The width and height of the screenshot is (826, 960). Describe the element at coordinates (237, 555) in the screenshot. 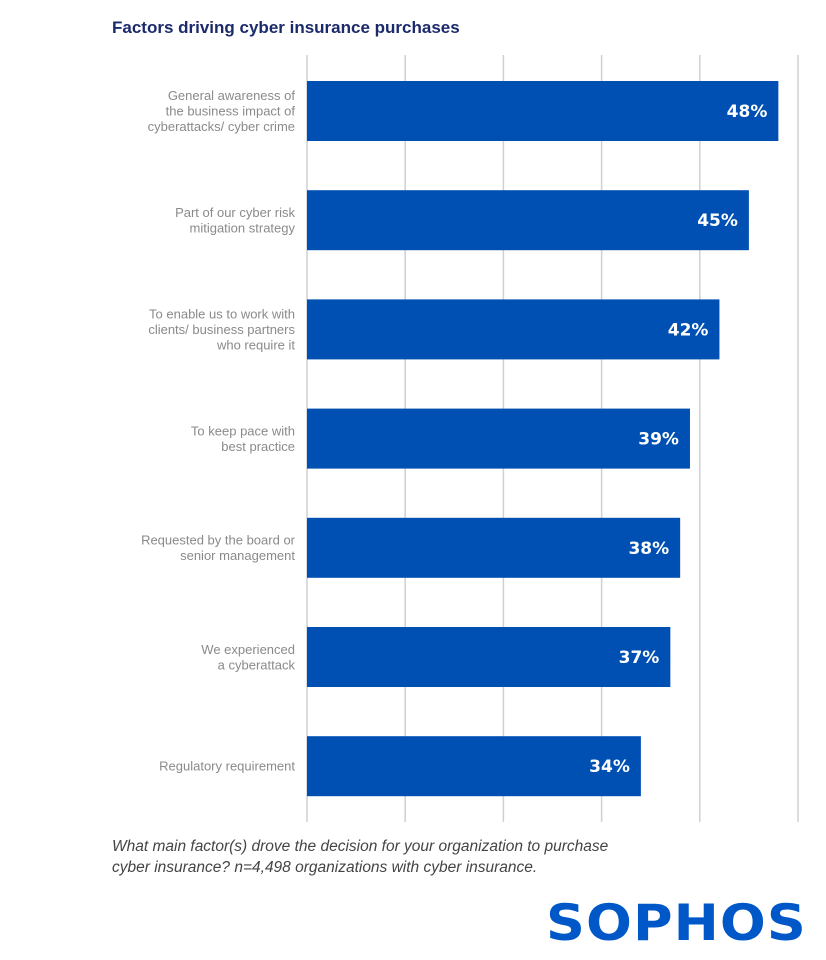

I see `category-label: senior management` at that location.